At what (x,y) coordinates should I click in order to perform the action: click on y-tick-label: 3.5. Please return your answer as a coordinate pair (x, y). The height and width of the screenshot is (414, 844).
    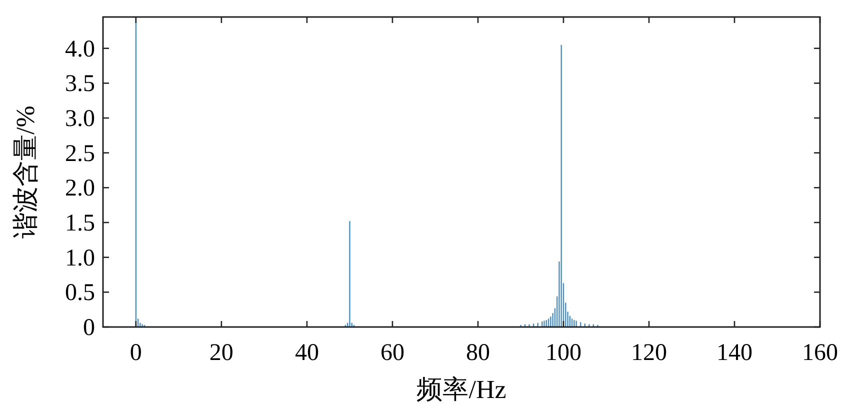
    Looking at the image, I should click on (80, 84).